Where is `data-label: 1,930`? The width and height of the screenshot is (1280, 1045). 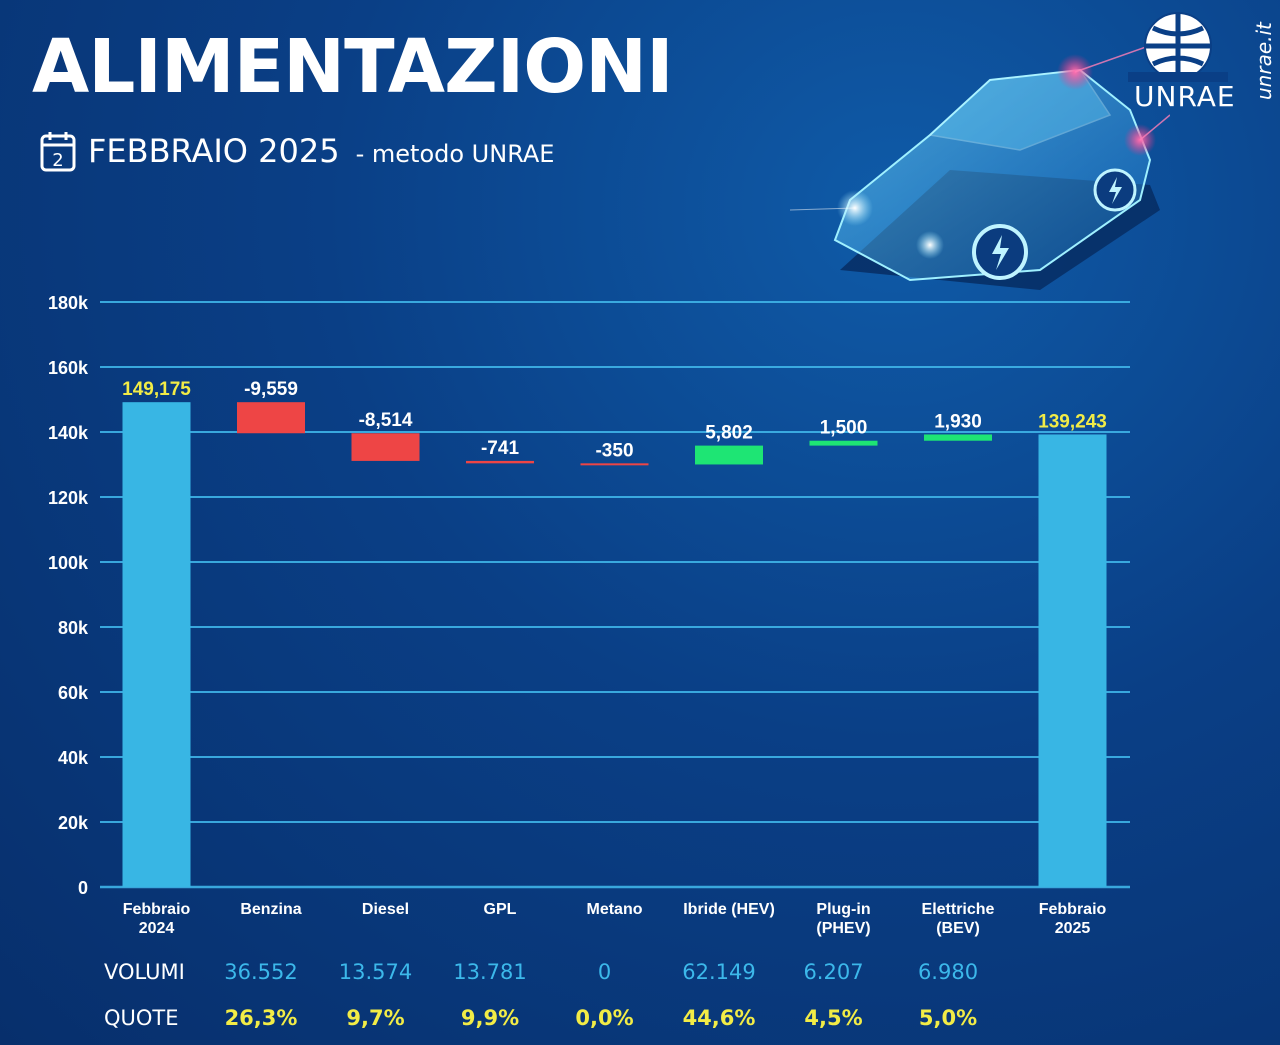
data-label: 1,930 is located at coordinates (958, 421).